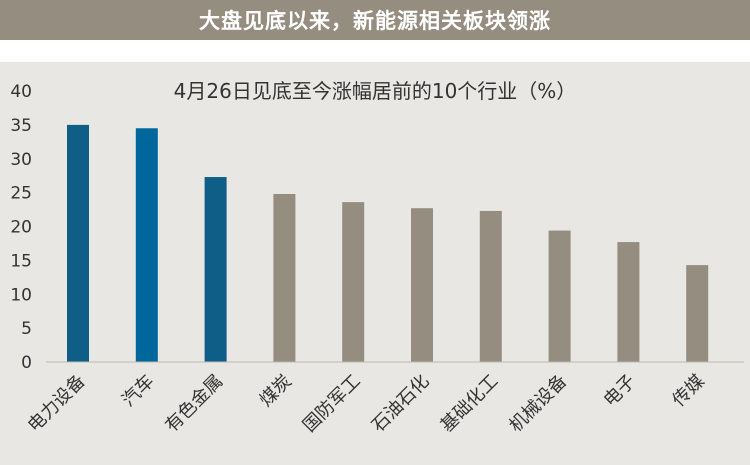 The height and width of the screenshot is (465, 750). Describe the element at coordinates (57, 404) in the screenshot. I see `x-tick-label: 电力设备` at that location.